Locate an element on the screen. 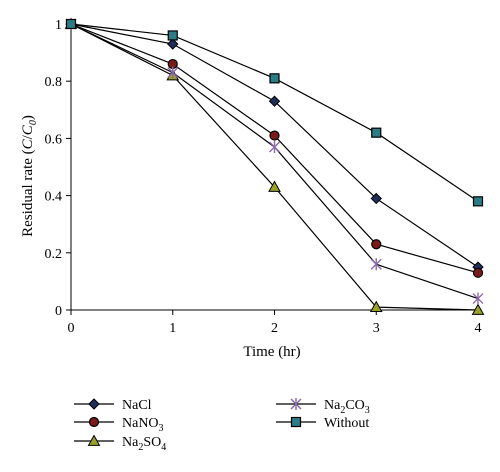  legend-marker-na2so4 is located at coordinates (94, 440).